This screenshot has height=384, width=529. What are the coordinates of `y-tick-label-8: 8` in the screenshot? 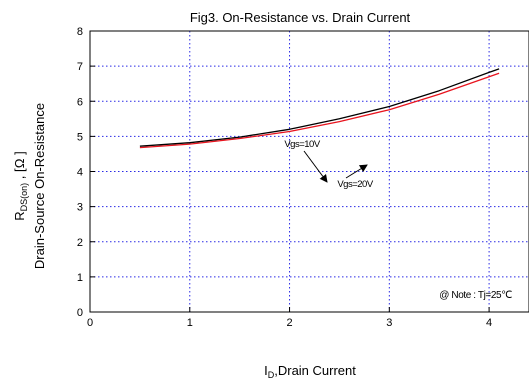 It's located at (80, 32).